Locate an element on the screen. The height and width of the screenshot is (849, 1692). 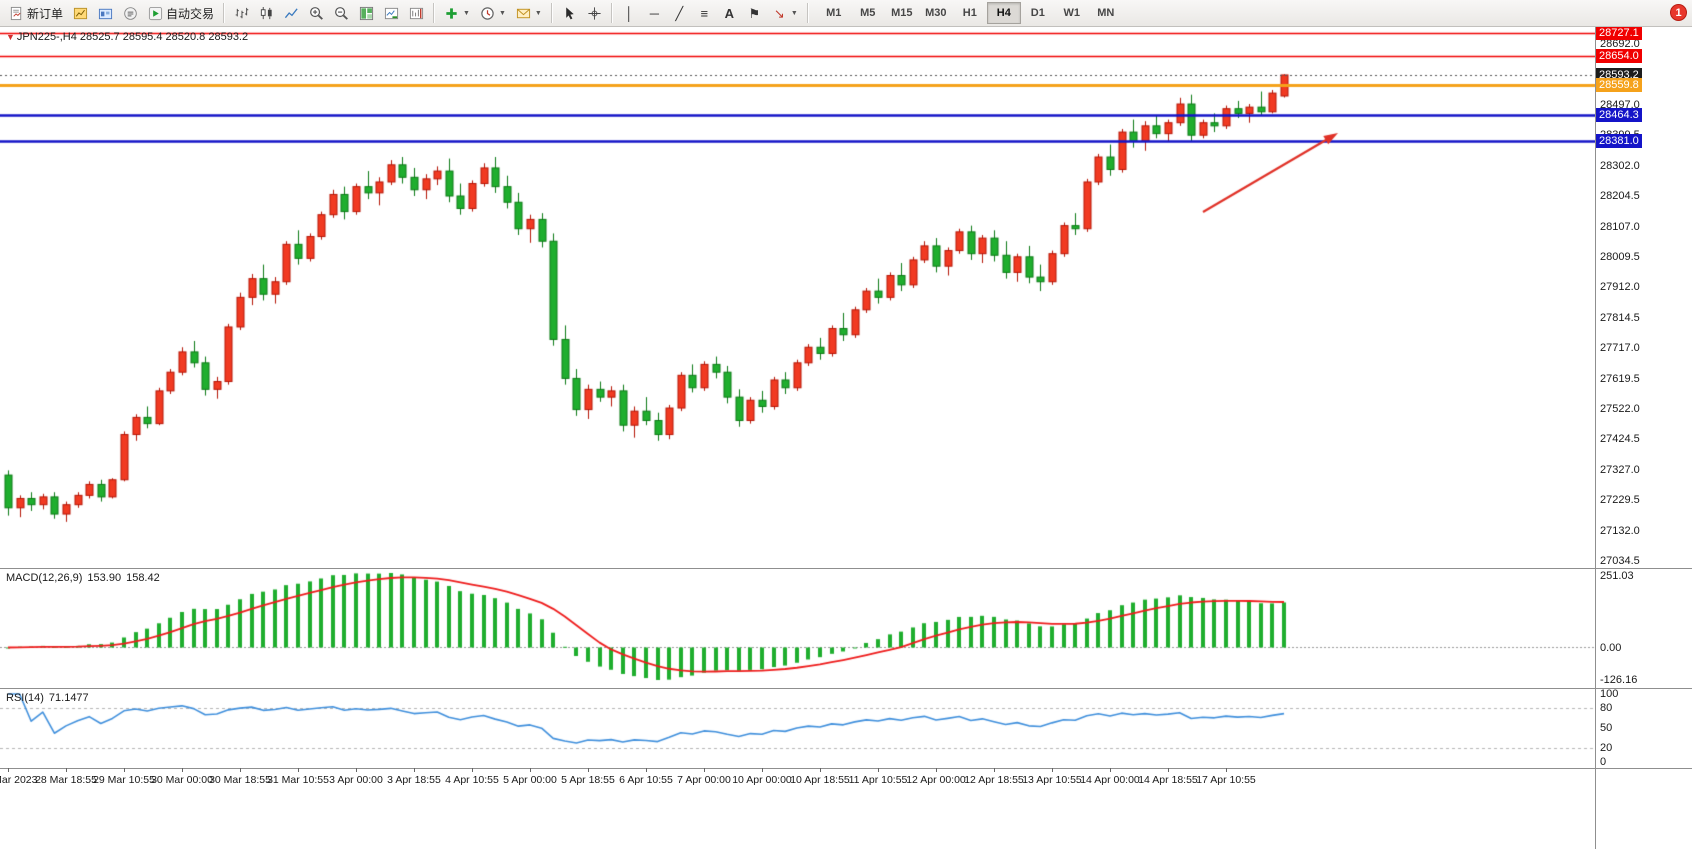
tile-windows-icon is located at coordinates (366, 13).